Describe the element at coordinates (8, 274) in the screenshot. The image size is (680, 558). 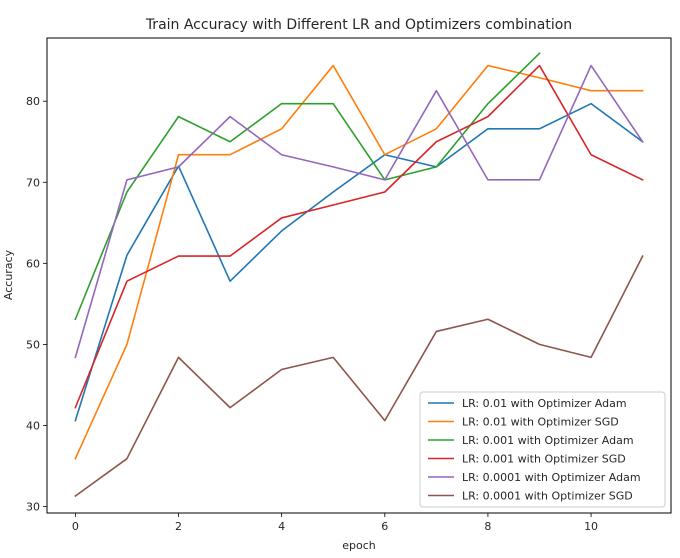
I see `y-axis-label: Accuracy` at that location.